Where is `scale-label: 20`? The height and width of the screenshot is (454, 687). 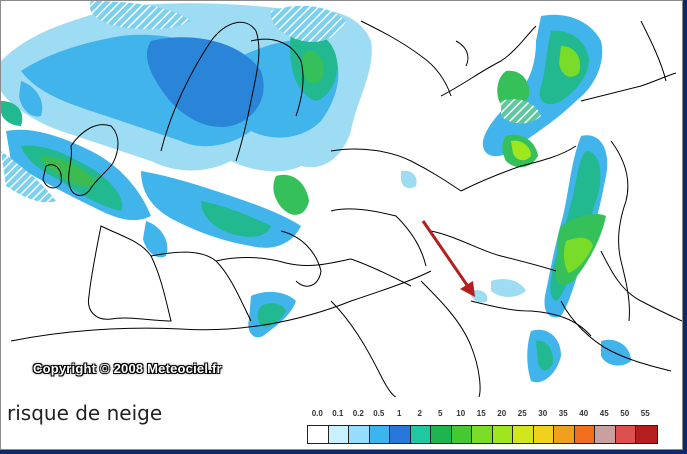
scale-label: 20 is located at coordinates (502, 413).